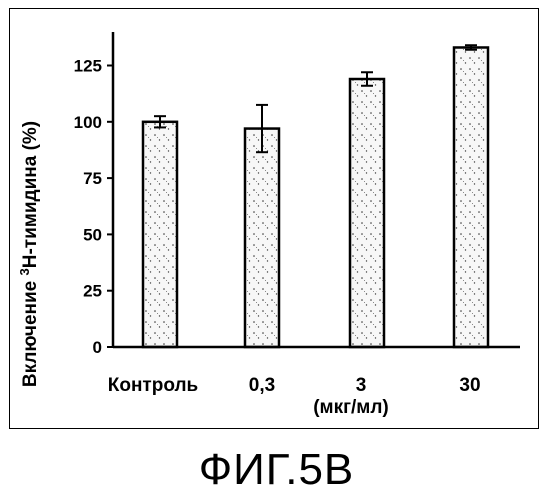 The width and height of the screenshot is (553, 500). Describe the element at coordinates (262, 385) in the screenshot. I see `x-category-label: 0,3` at that location.